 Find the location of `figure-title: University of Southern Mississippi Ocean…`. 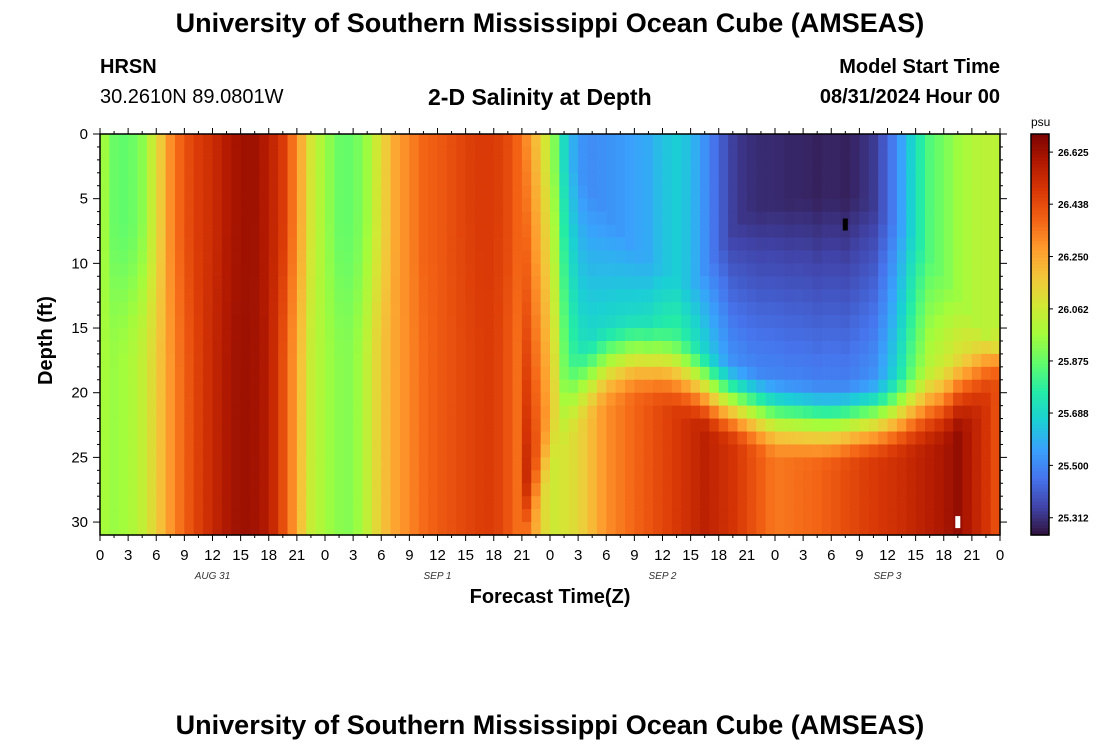

figure-title: University of Southern Mississippi Ocean… is located at coordinates (550, 23).